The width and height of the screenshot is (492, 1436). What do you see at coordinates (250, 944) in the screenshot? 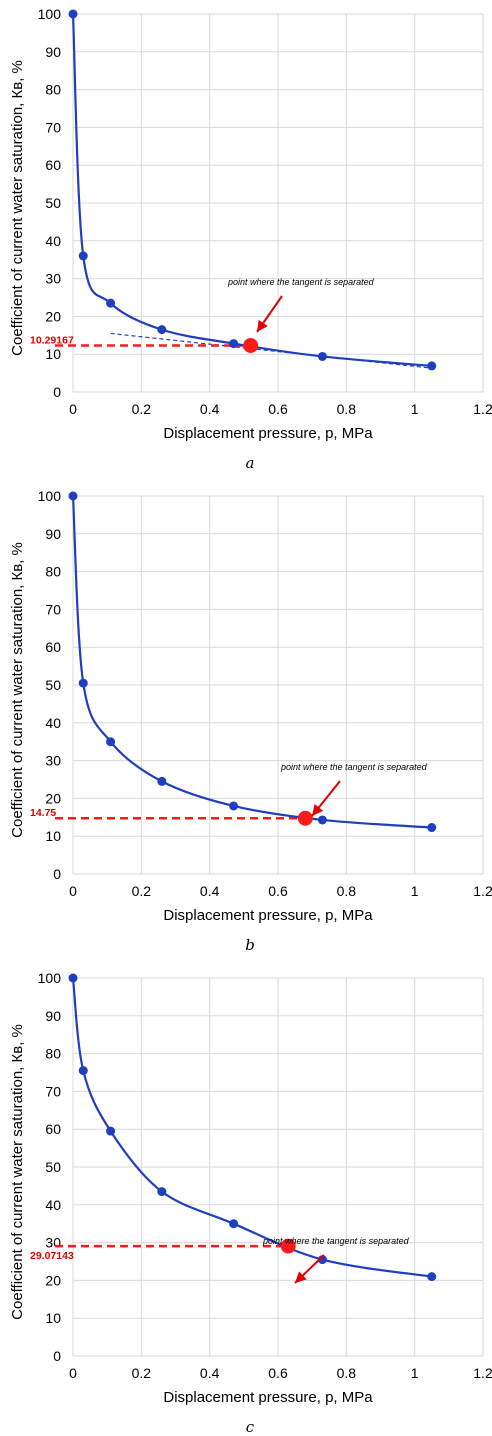
I see `panel-caption-b: b` at bounding box center [250, 944].